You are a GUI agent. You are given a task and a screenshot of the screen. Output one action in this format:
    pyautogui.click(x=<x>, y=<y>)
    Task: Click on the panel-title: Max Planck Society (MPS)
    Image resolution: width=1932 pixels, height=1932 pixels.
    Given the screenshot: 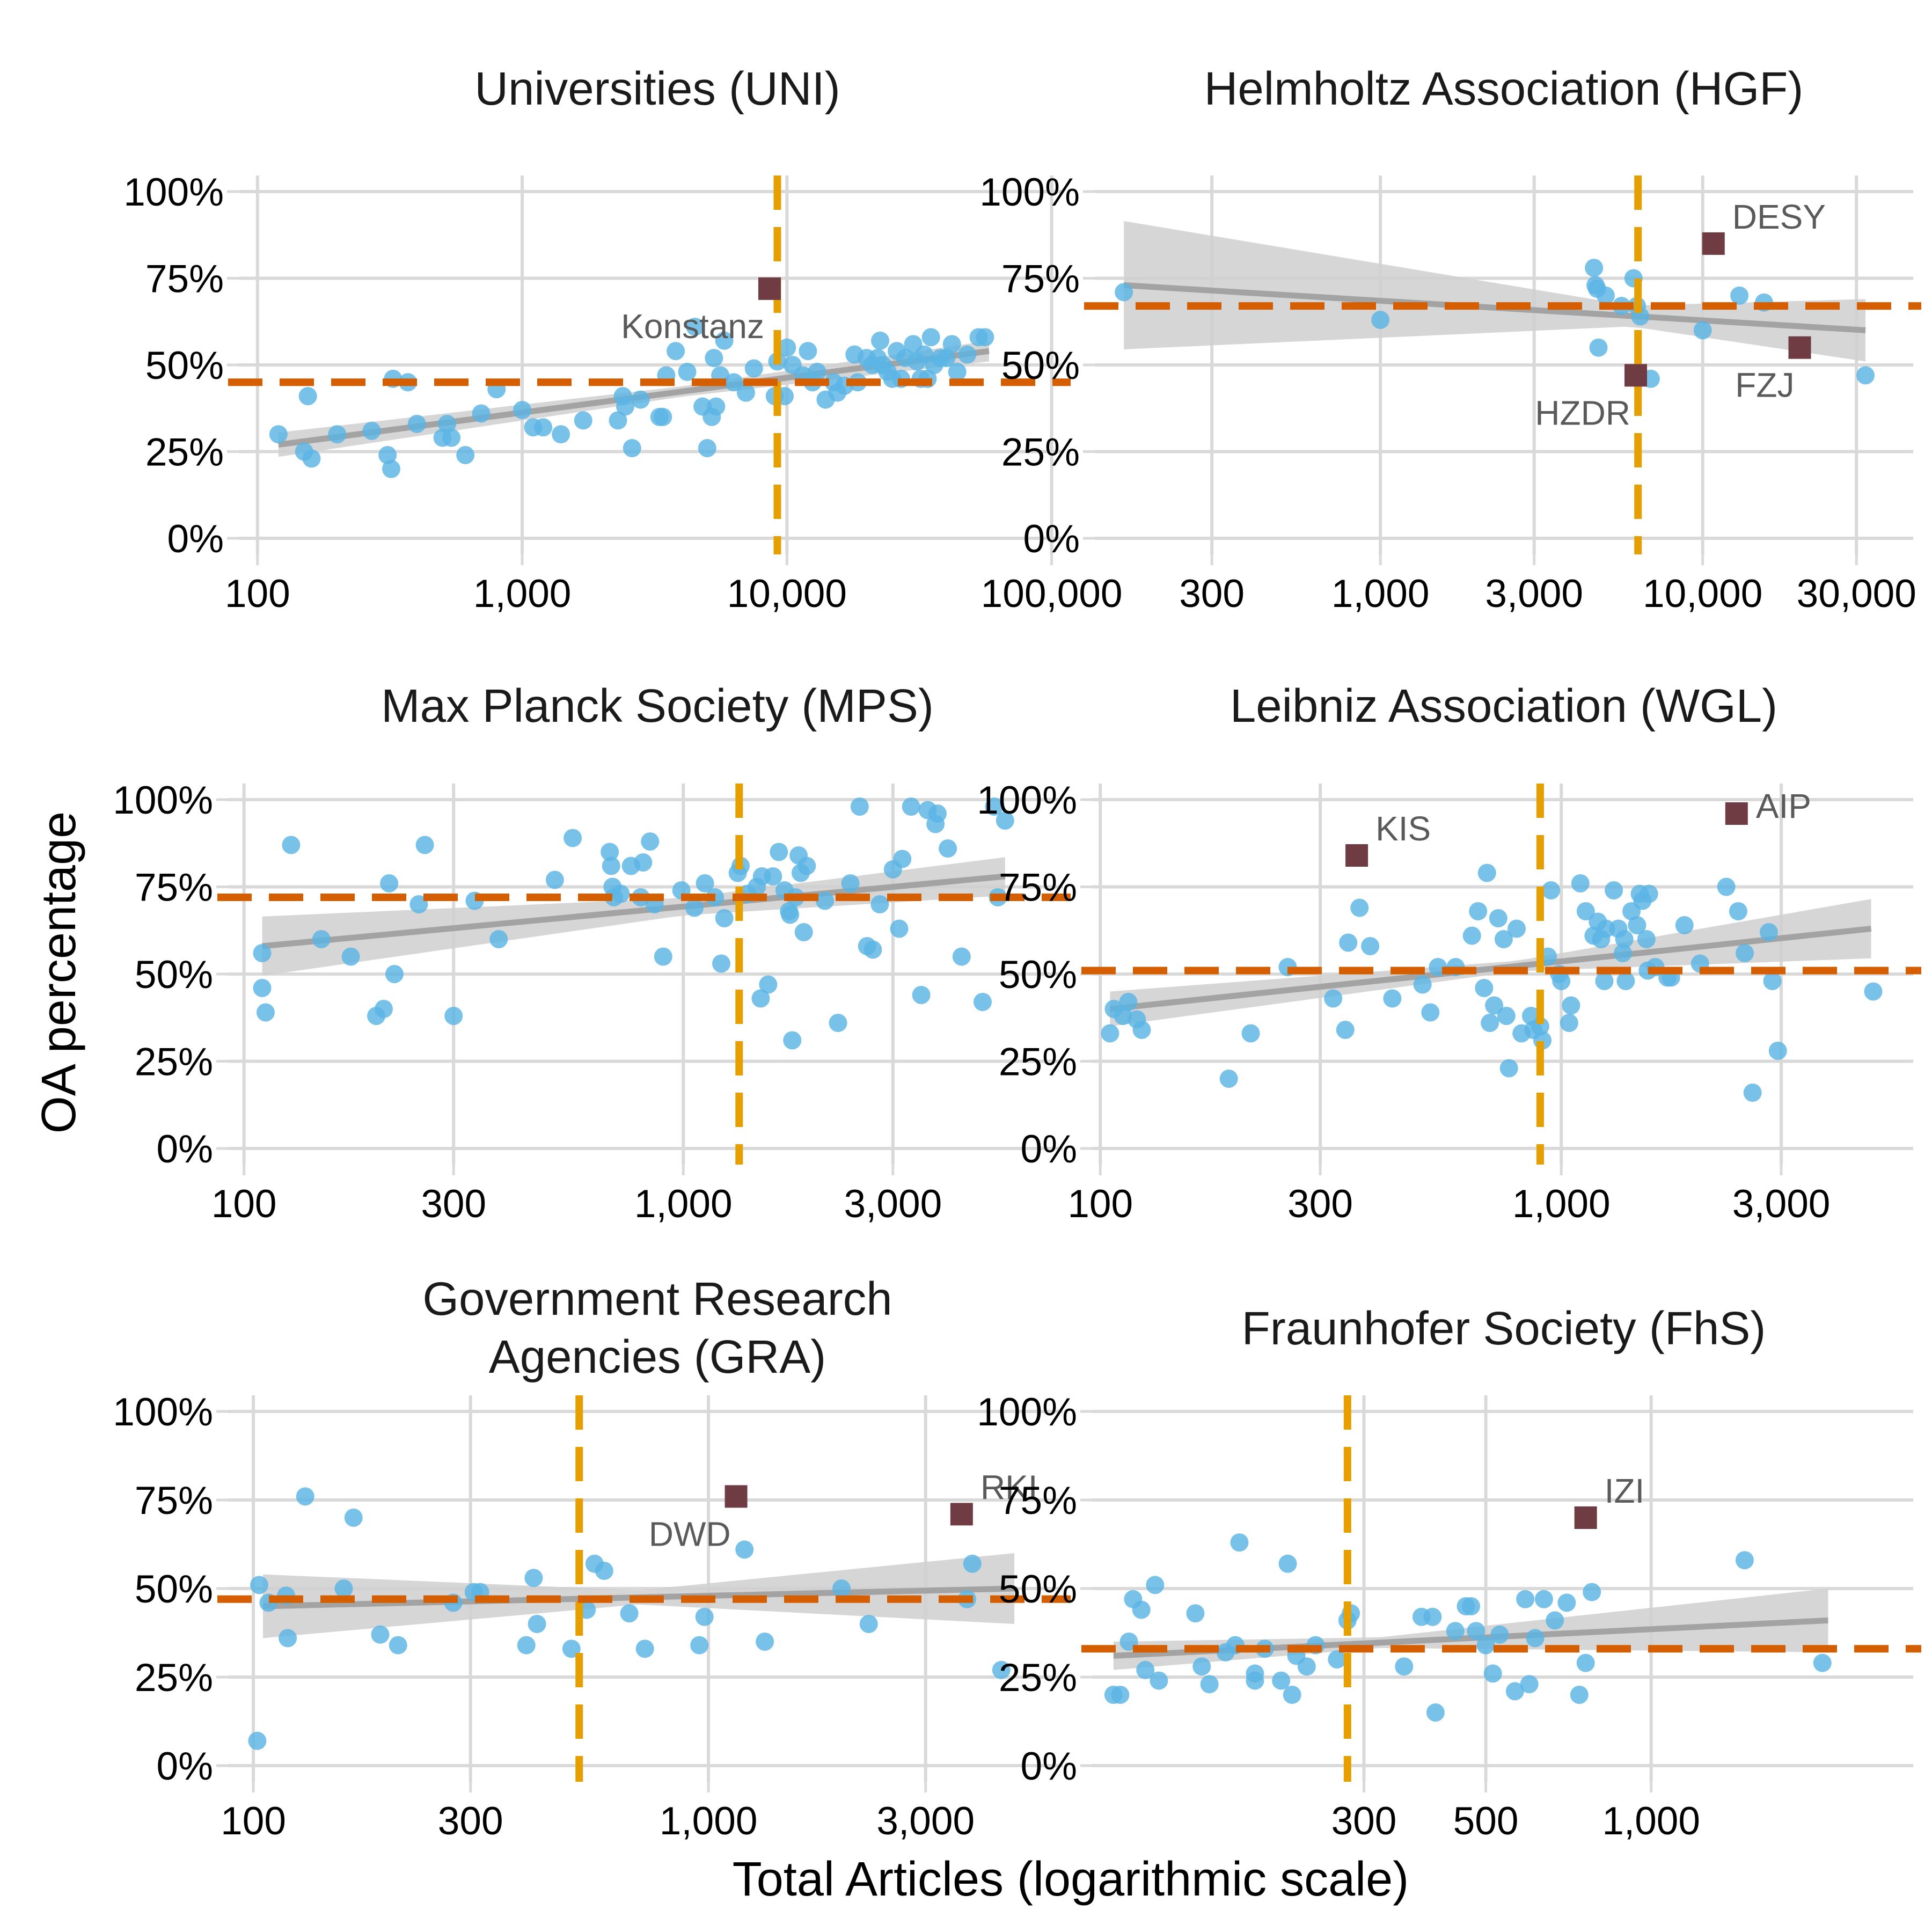 What is the action you would take?
    pyautogui.click(x=657, y=706)
    